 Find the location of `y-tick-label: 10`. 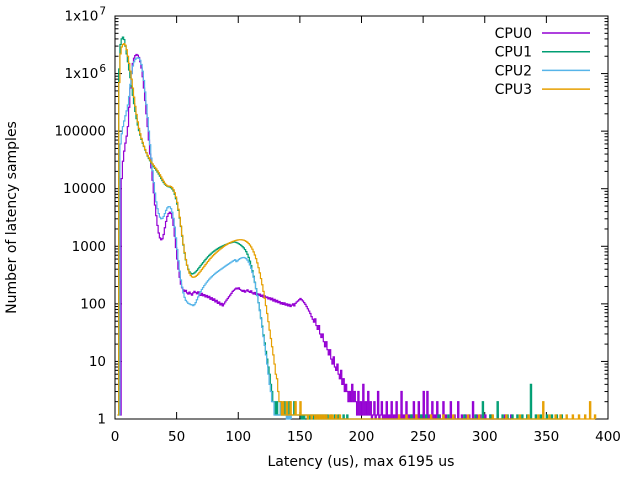

y-tick-label: 10 is located at coordinates (97, 362).